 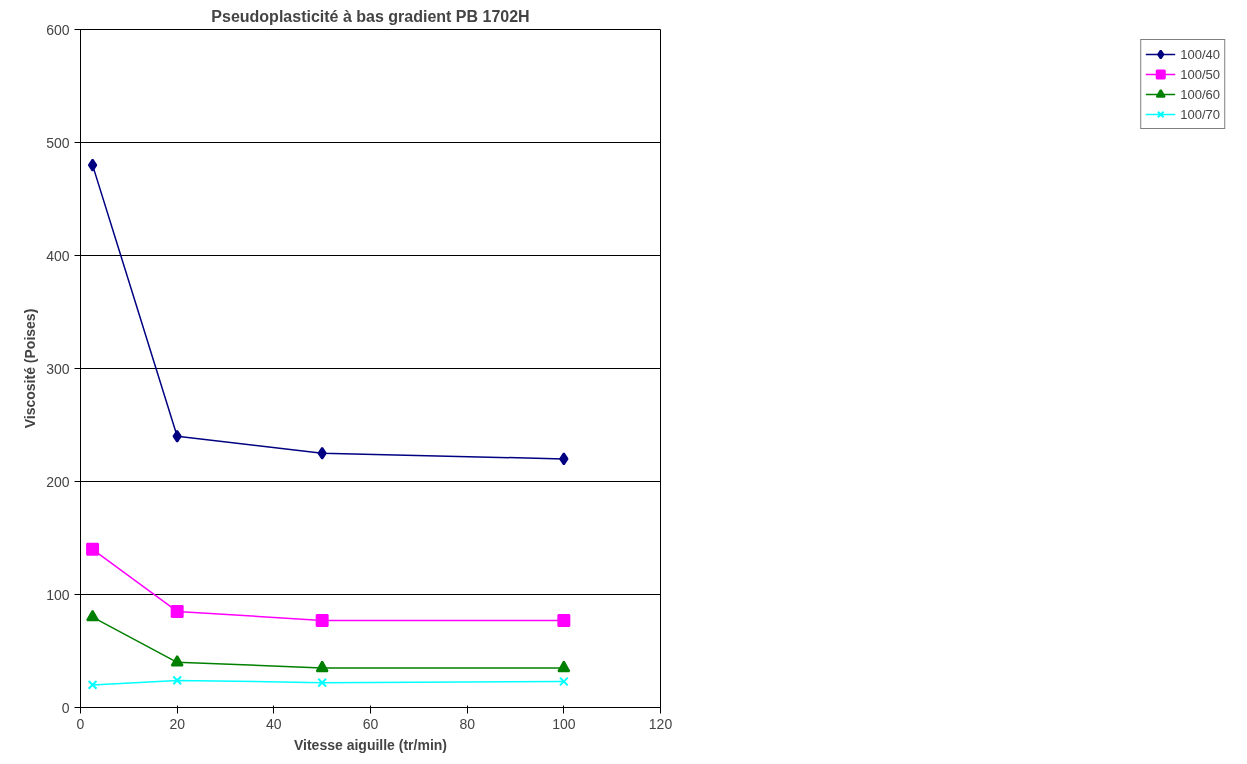 I want to click on y-tick-label: 0, so click(x=65, y=707).